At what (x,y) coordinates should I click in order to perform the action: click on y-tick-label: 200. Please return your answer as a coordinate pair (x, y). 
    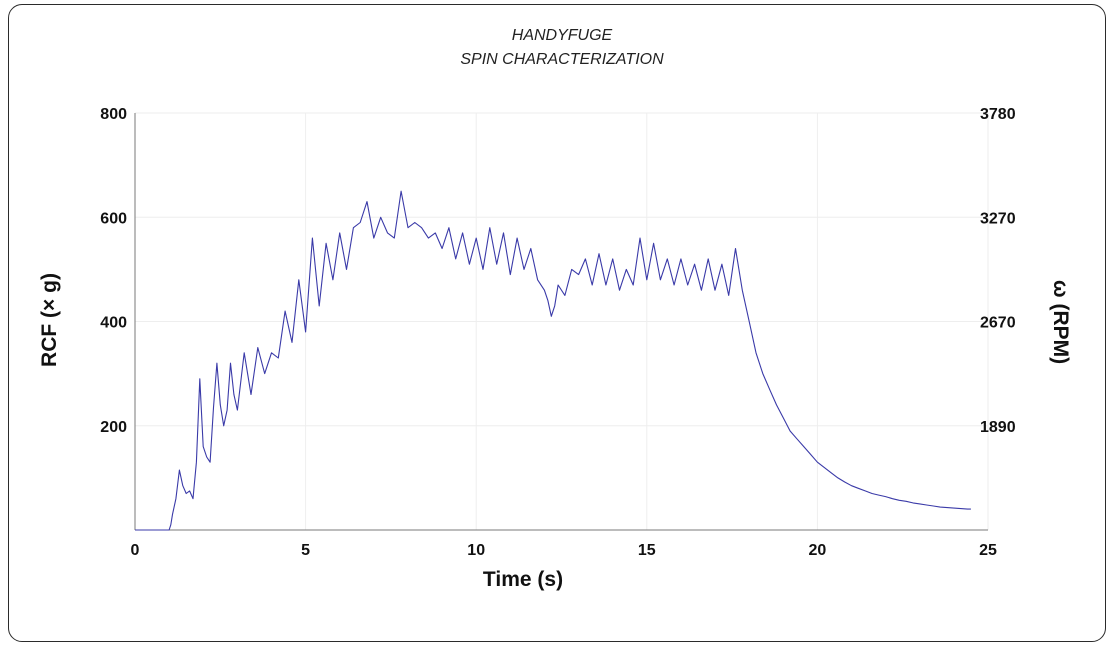
    Looking at the image, I should click on (113, 427).